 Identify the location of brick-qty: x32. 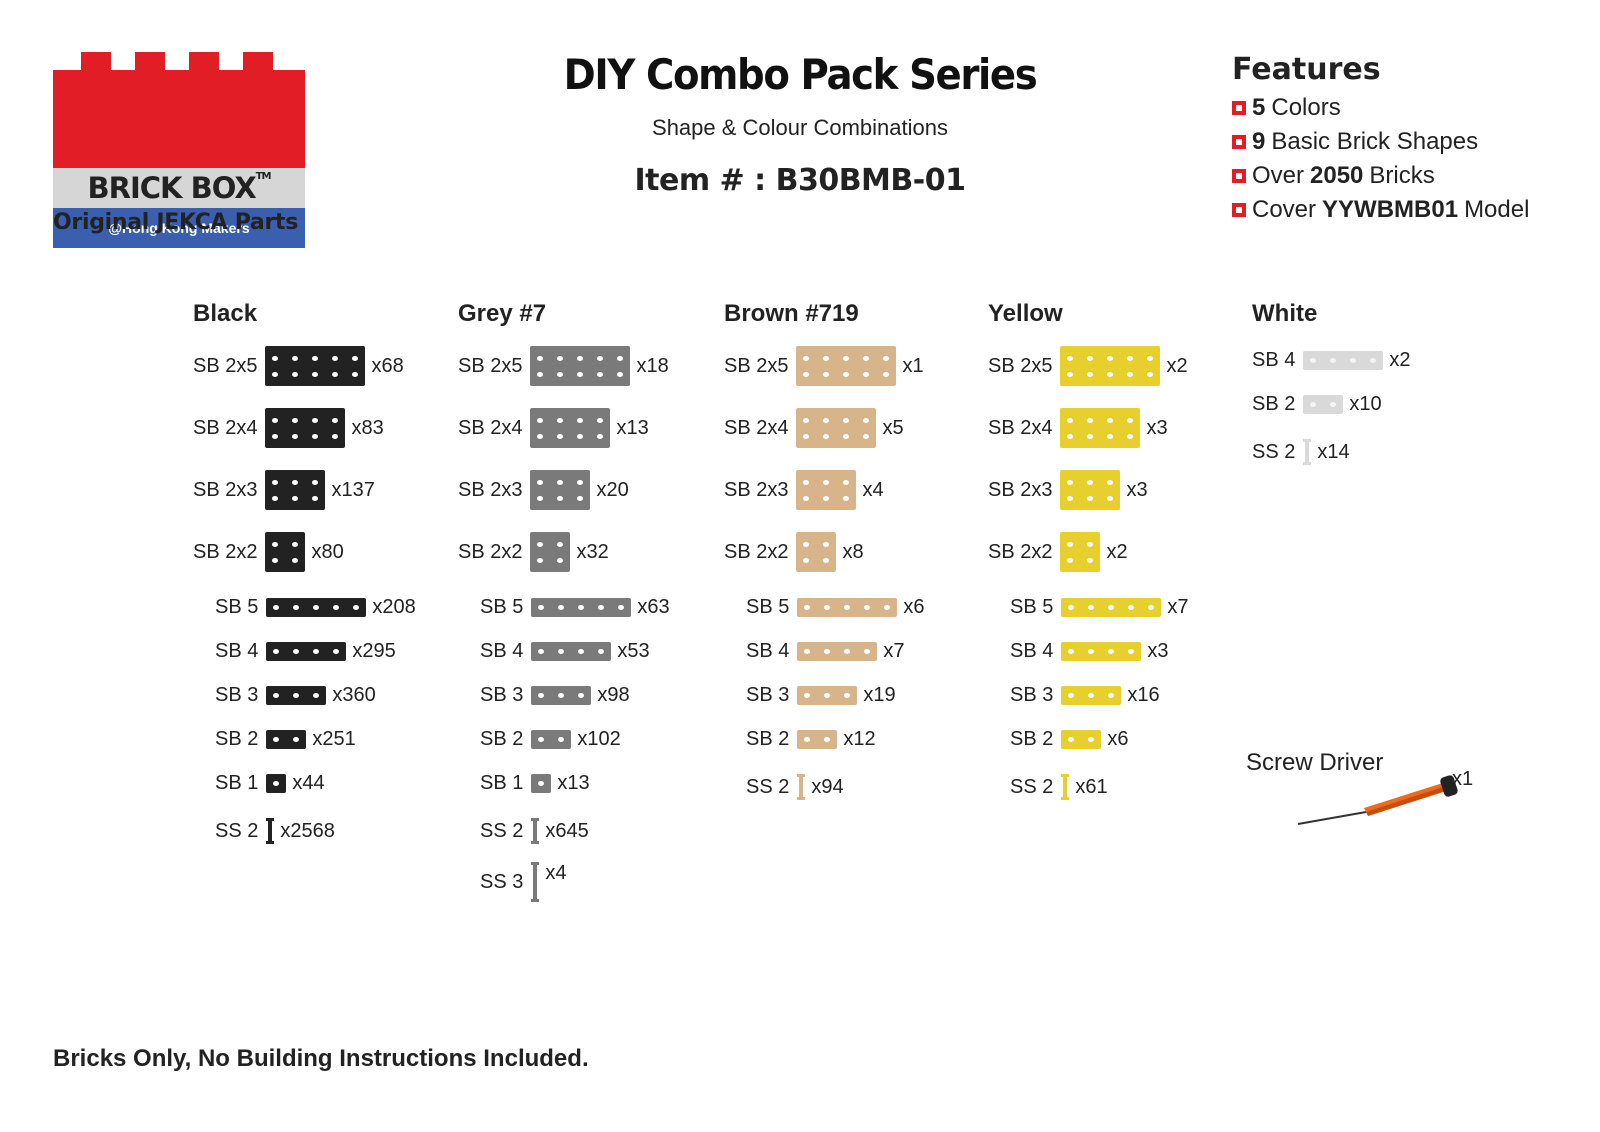
(592, 551).